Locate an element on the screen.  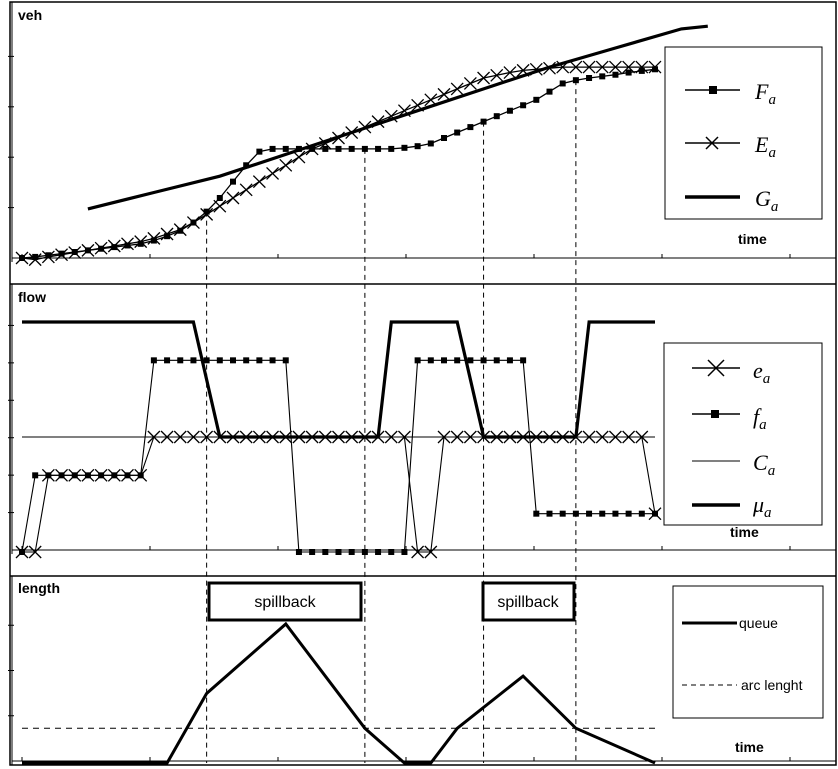
series-ea is located at coordinates (339, 494).